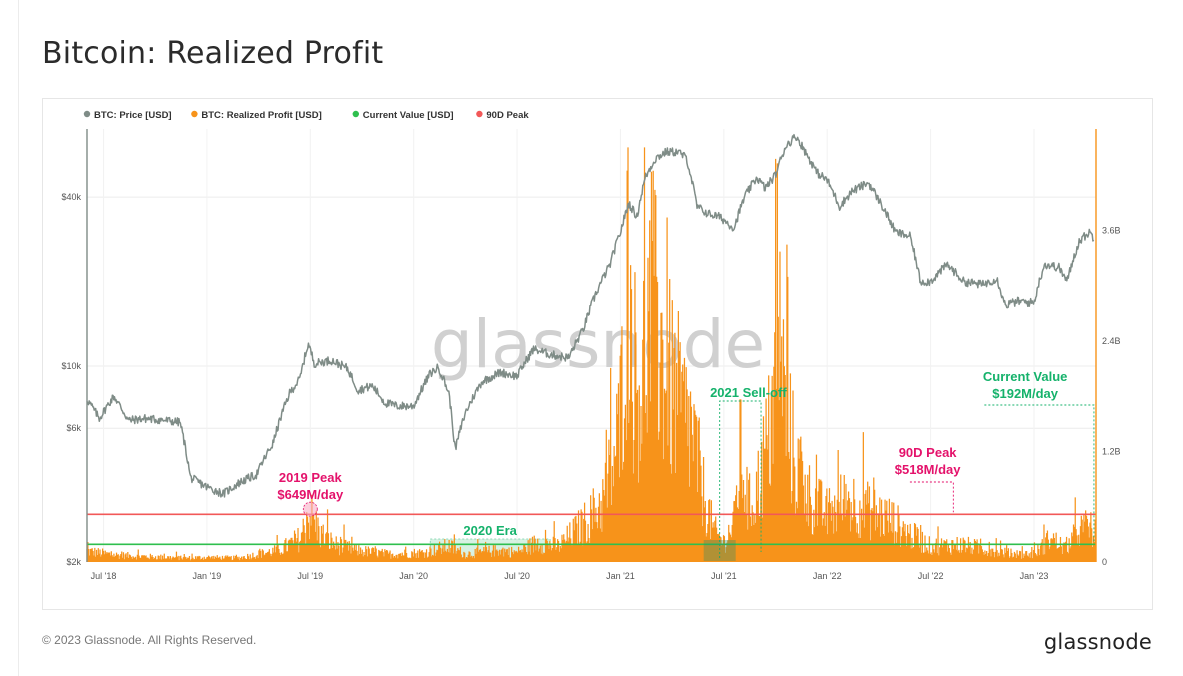  Describe the element at coordinates (408, 115) in the screenshot. I see `legend-label: Current Value [USD]` at that location.